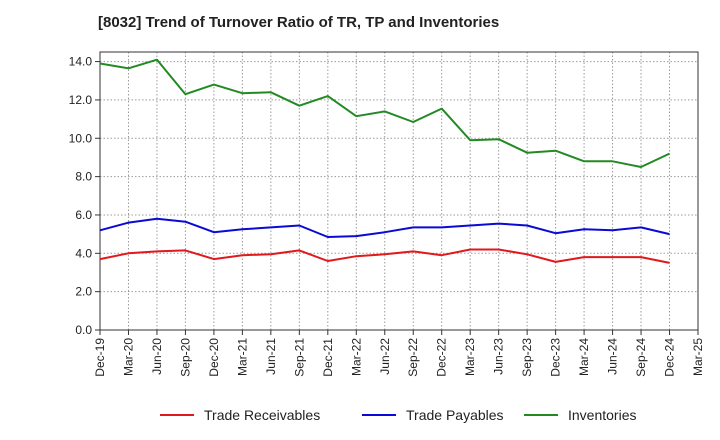 The height and width of the screenshot is (440, 720). Describe the element at coordinates (413, 357) in the screenshot. I see `x-tick-label: Sep-22` at that location.